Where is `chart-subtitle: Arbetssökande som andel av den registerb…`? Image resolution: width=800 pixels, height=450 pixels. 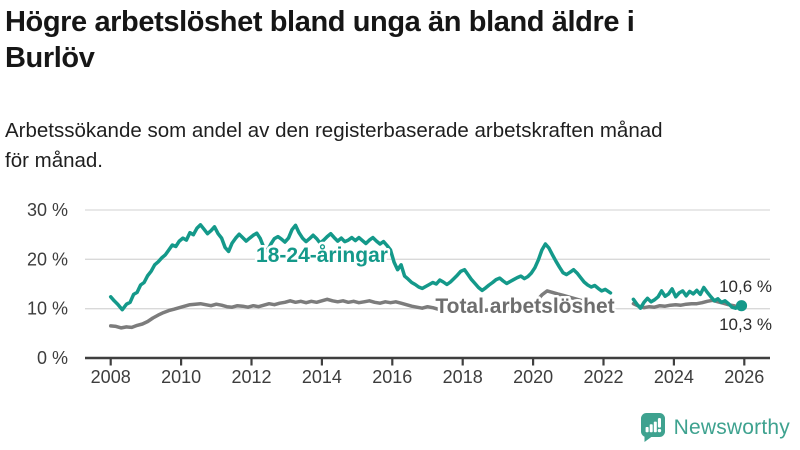
chart-subtitle: Arbetssökande som andel av den registerb… is located at coordinates (397, 146).